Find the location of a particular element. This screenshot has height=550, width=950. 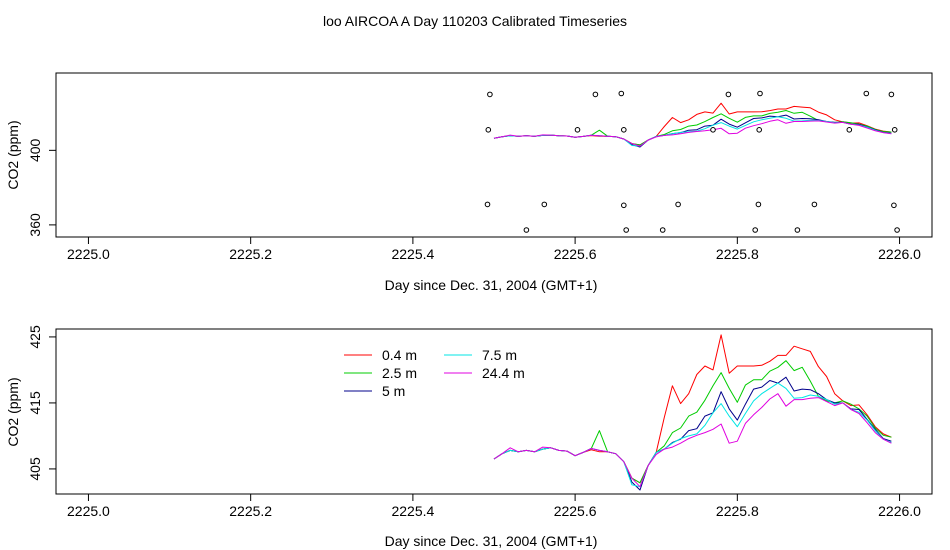

top-series-line-24-4-m is located at coordinates (692, 133).